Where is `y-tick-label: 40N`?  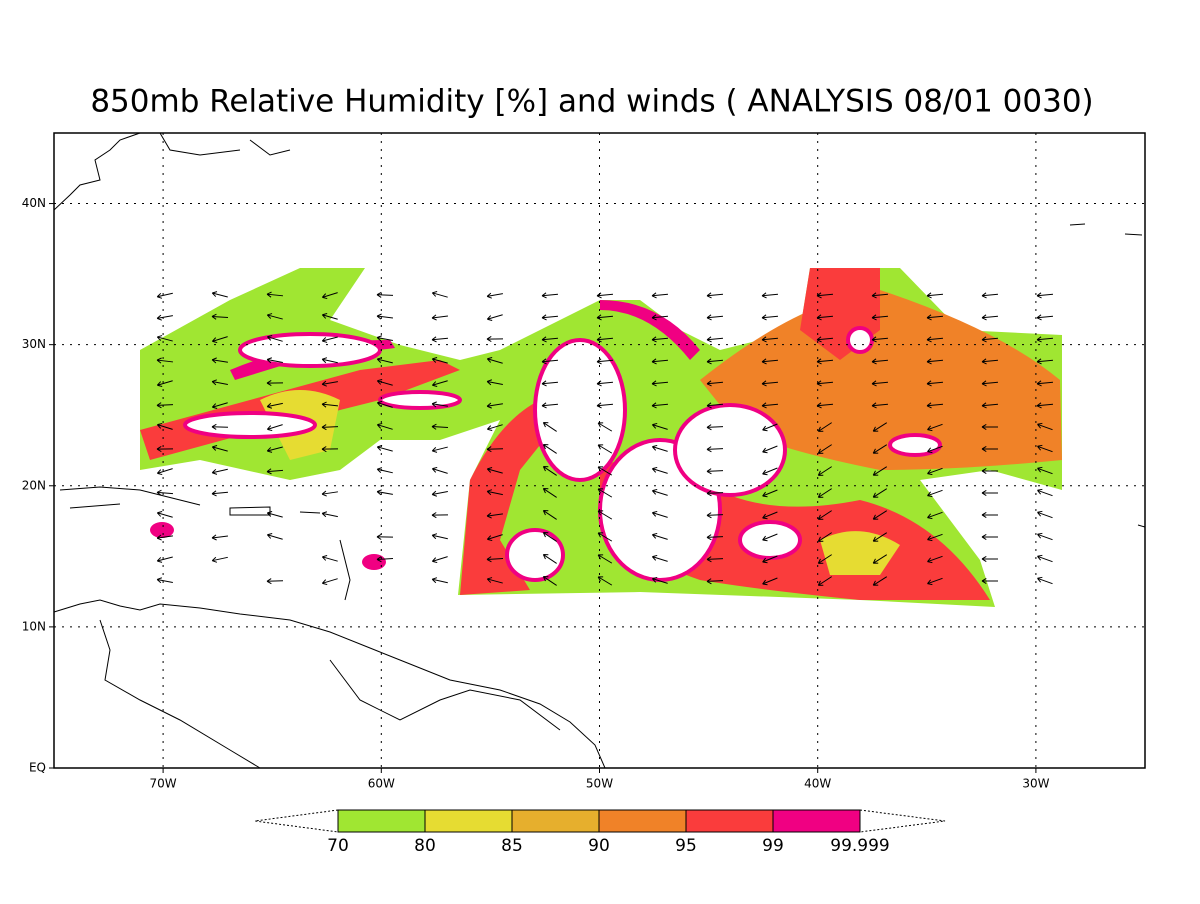
y-tick-label: 40N is located at coordinates (34, 203).